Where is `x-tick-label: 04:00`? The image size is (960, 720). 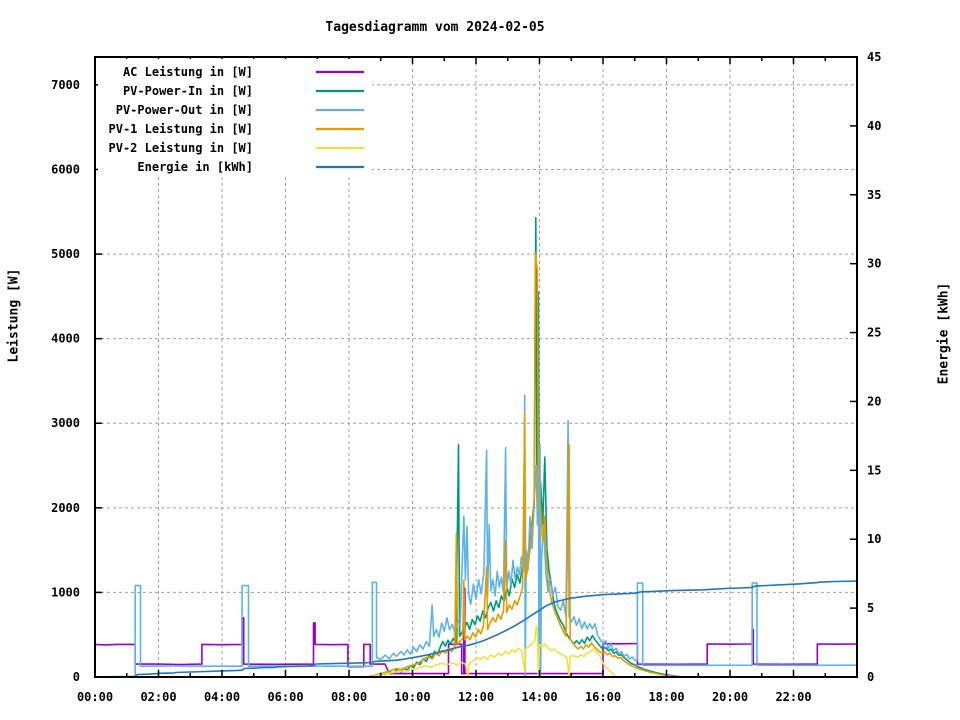 x-tick-label: 04:00 is located at coordinates (222, 697).